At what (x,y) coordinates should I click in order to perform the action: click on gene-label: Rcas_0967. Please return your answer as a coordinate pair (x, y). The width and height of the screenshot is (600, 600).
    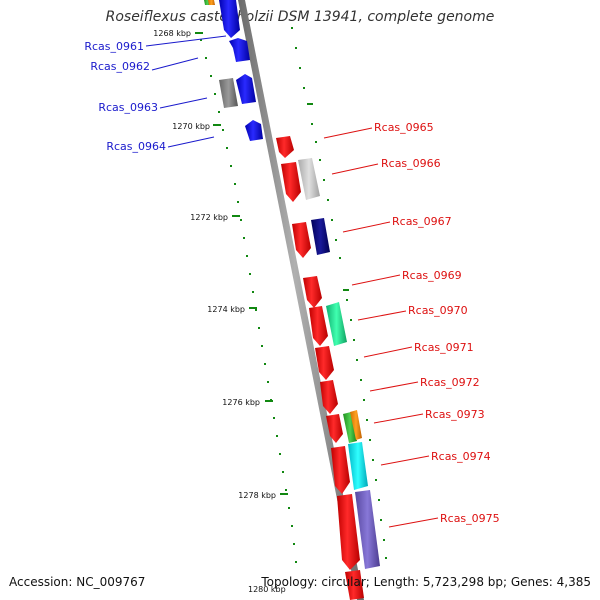
    Looking at the image, I should click on (422, 221).